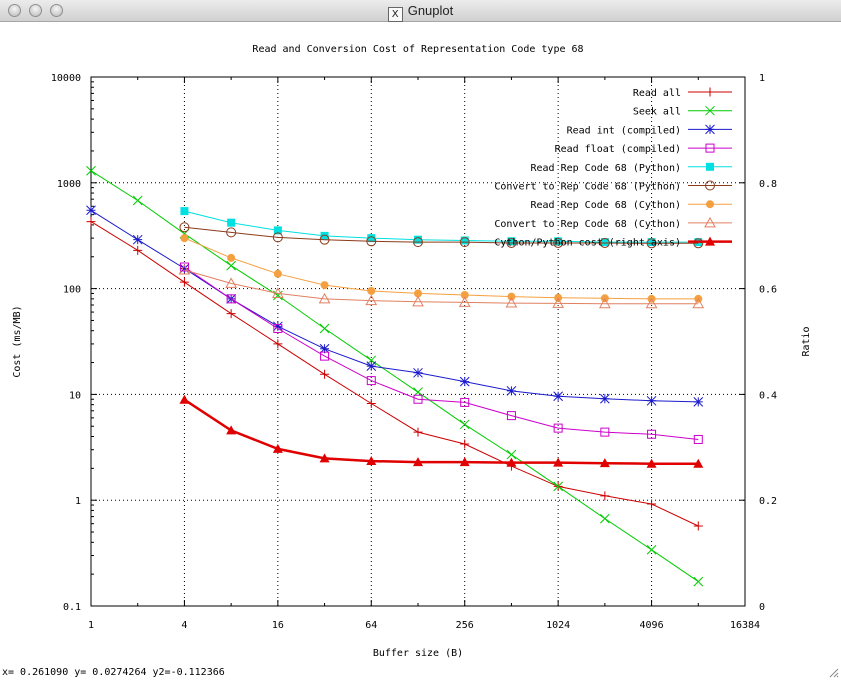  I want to click on status-readout: x= 0.261090 y= 0.0274264 y2=-0.112366, so click(113, 672).